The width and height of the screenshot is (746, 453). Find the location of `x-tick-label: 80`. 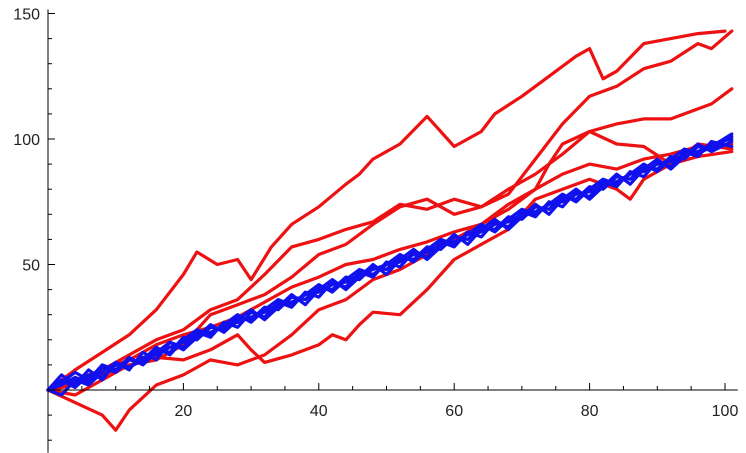

x-tick-label: 80 is located at coordinates (590, 411).